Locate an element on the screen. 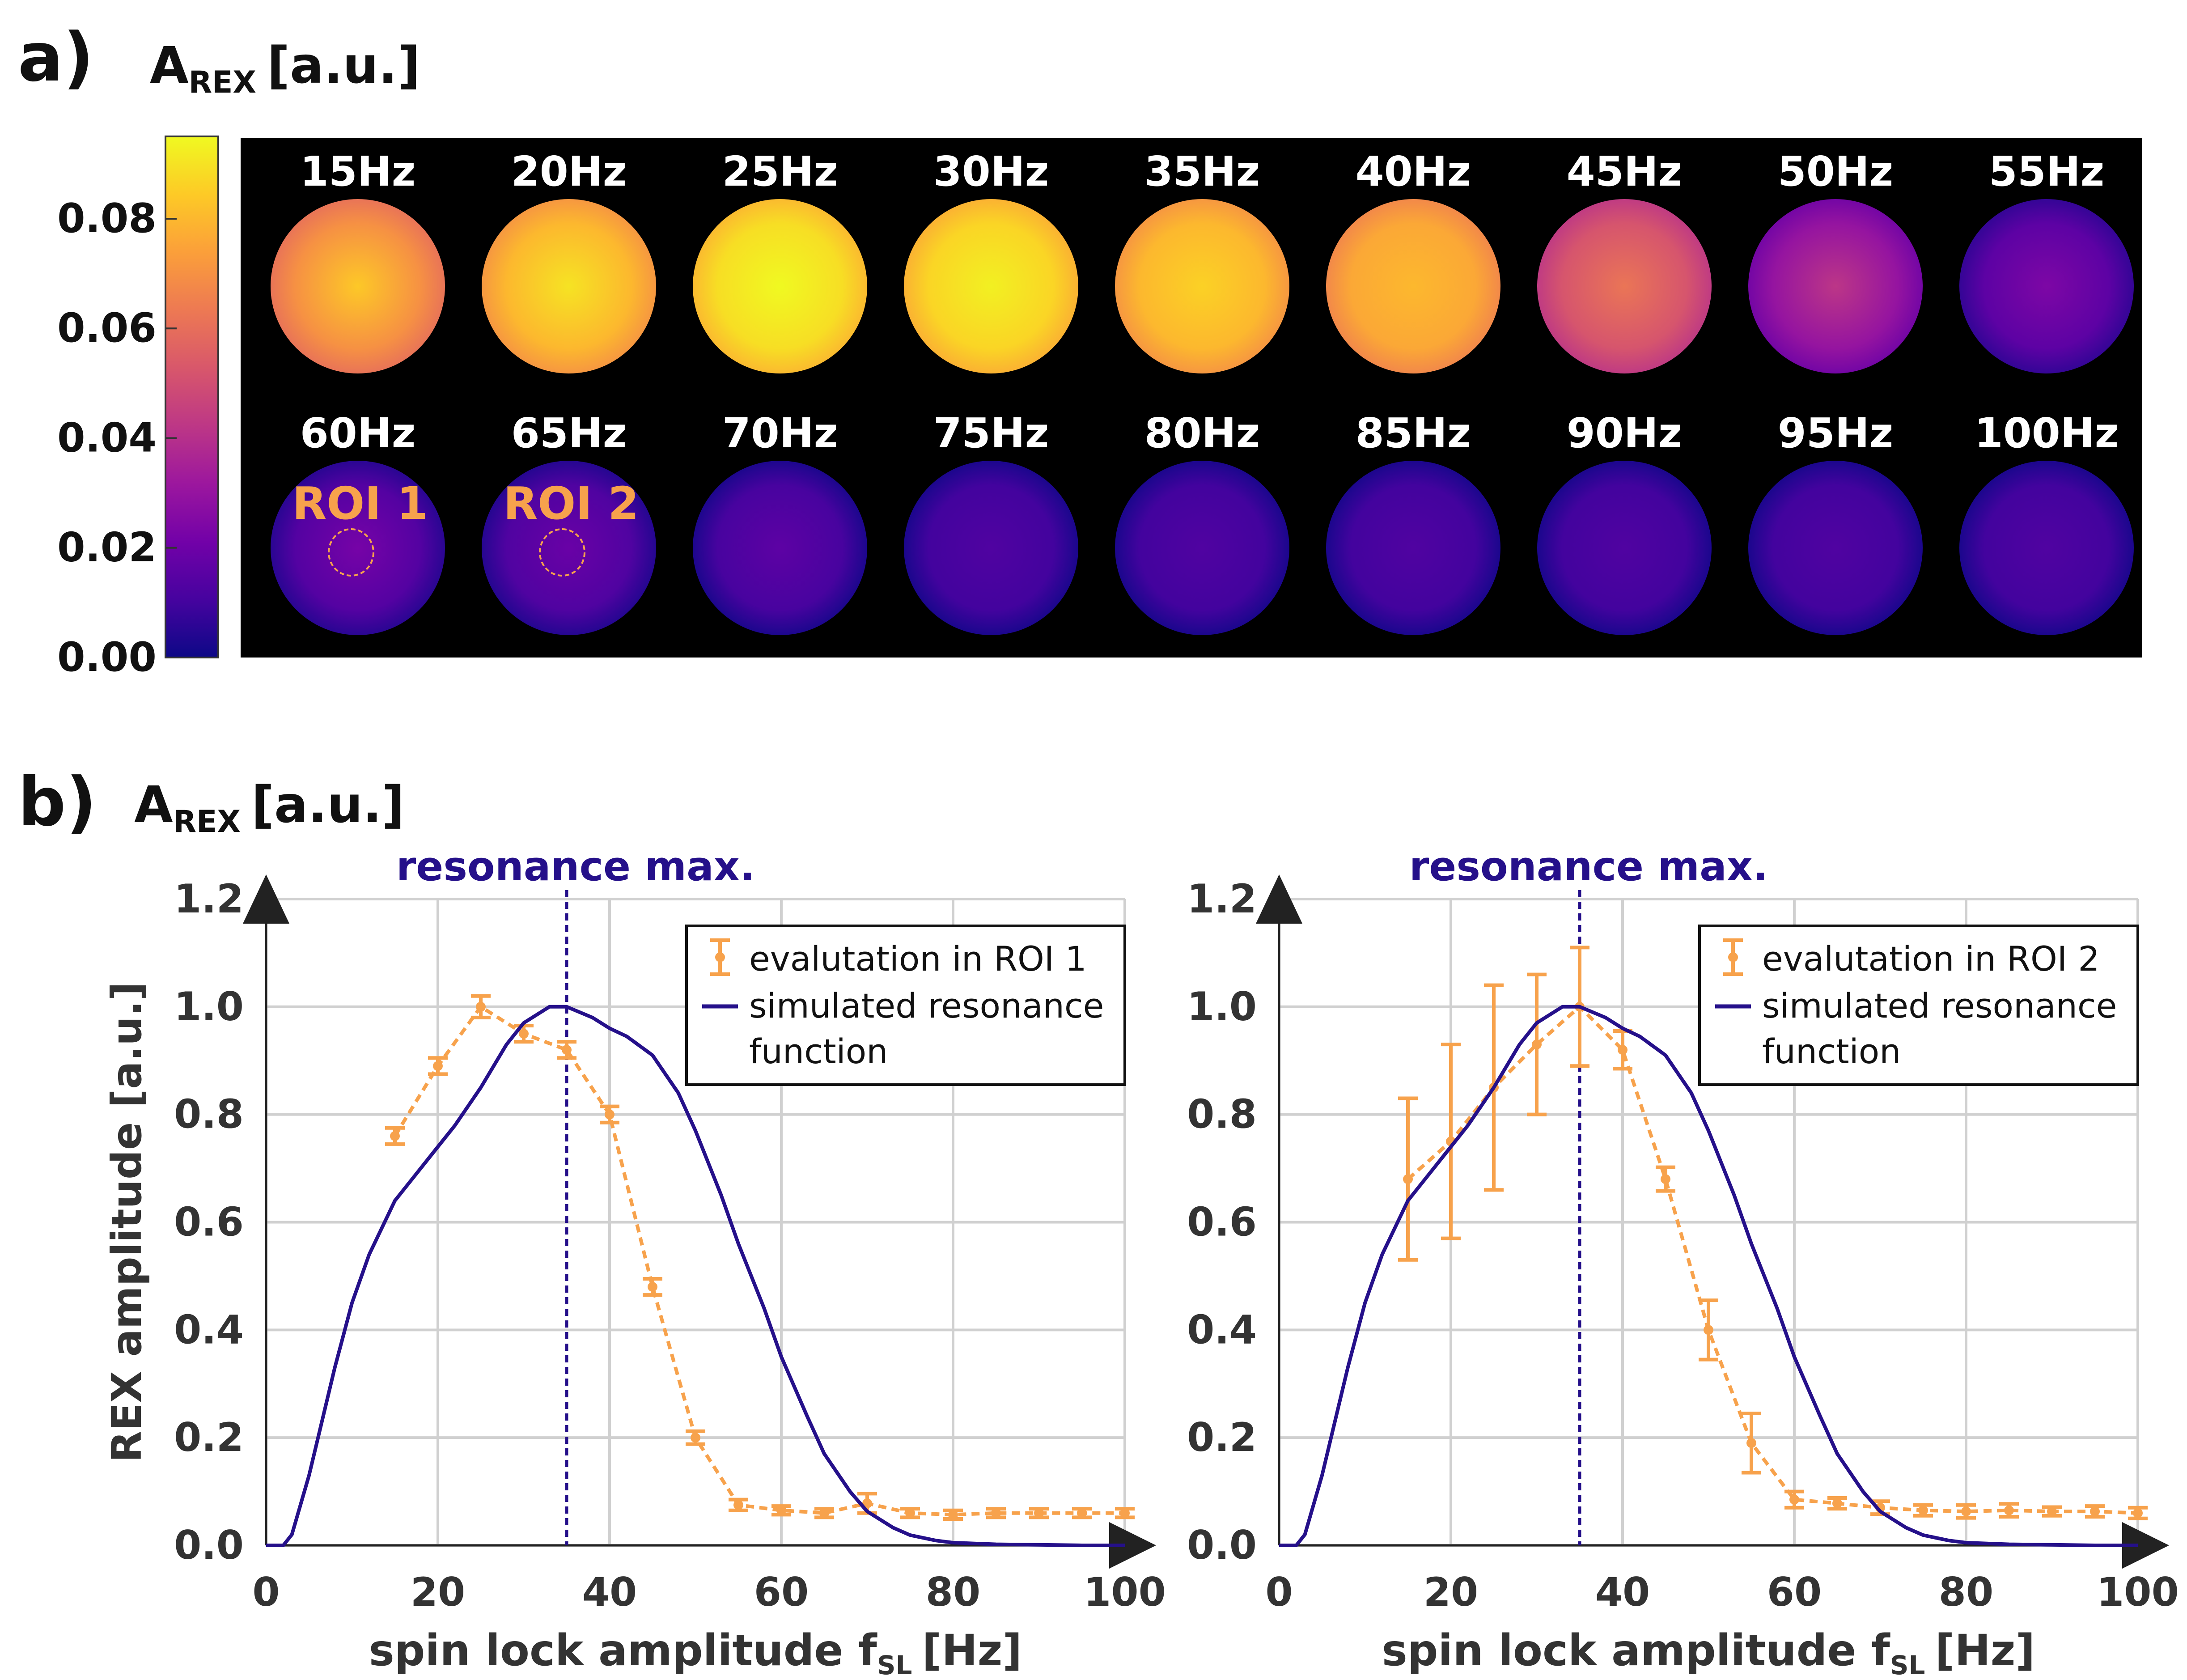 This screenshot has width=2187, height=1680. x-tick-label: 20 is located at coordinates (438, 1592).